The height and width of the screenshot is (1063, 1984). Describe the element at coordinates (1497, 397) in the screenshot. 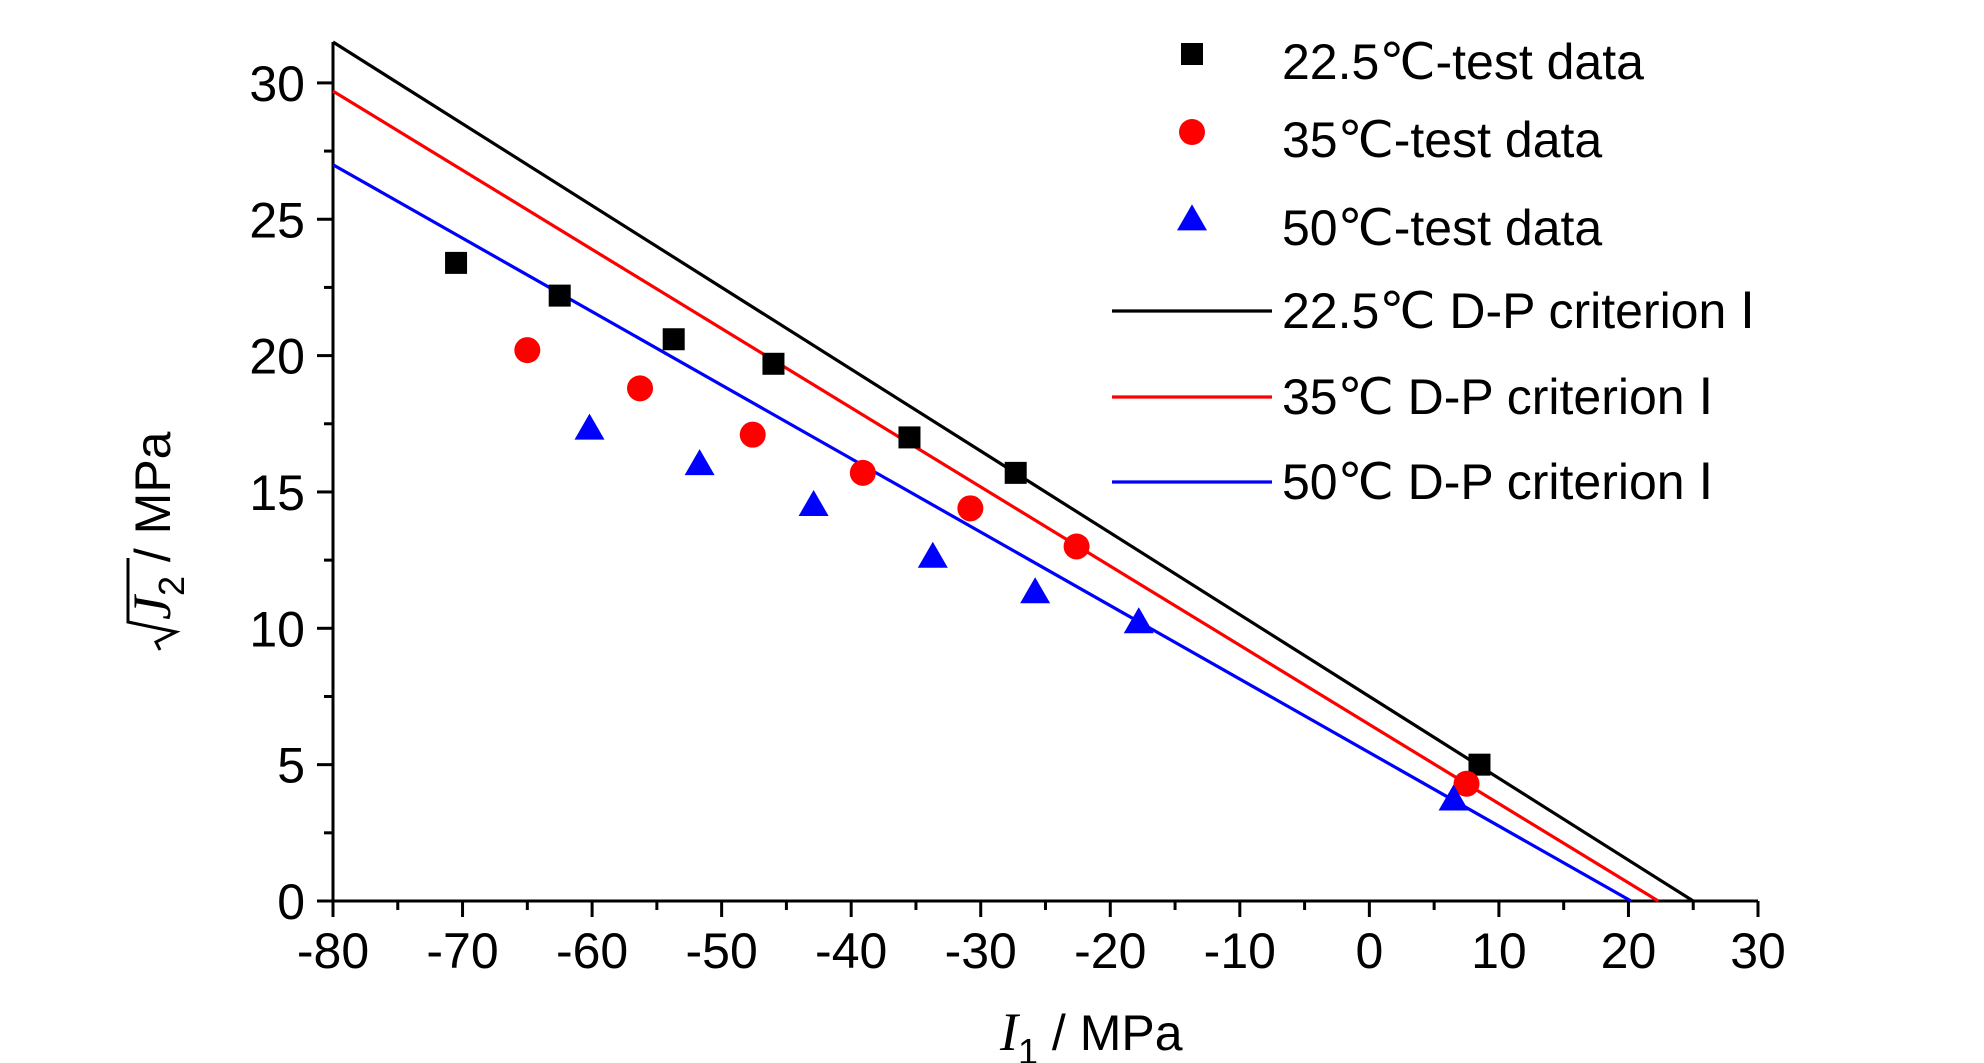

I see `legend-label: 35℃ D-P criterion Ⅰ` at that location.